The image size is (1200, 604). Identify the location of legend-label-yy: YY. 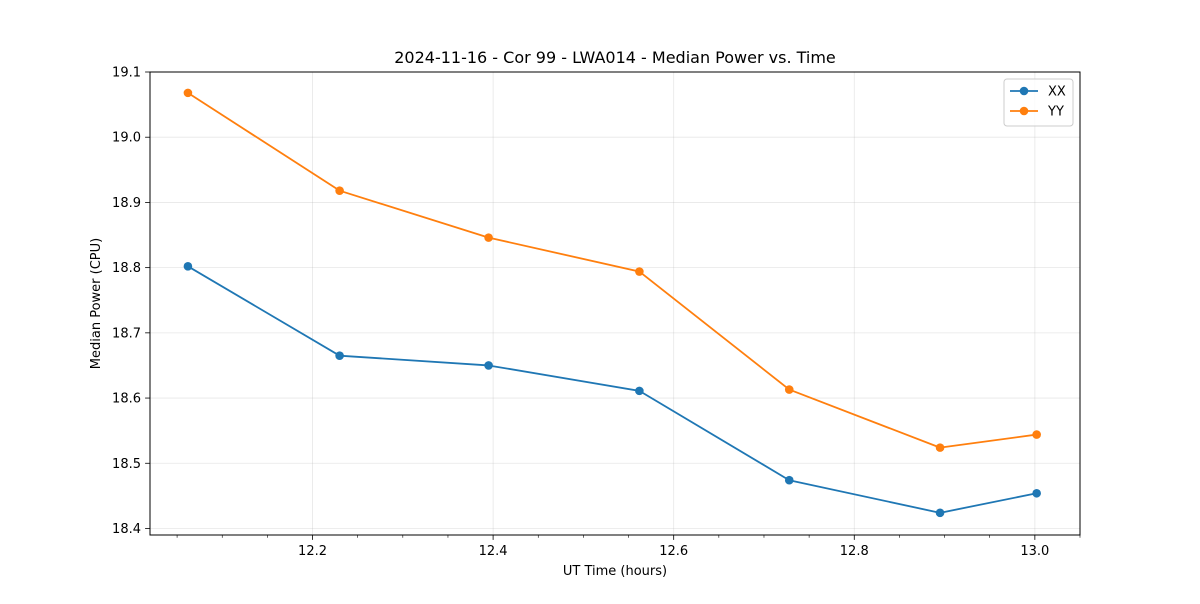
(1055, 112).